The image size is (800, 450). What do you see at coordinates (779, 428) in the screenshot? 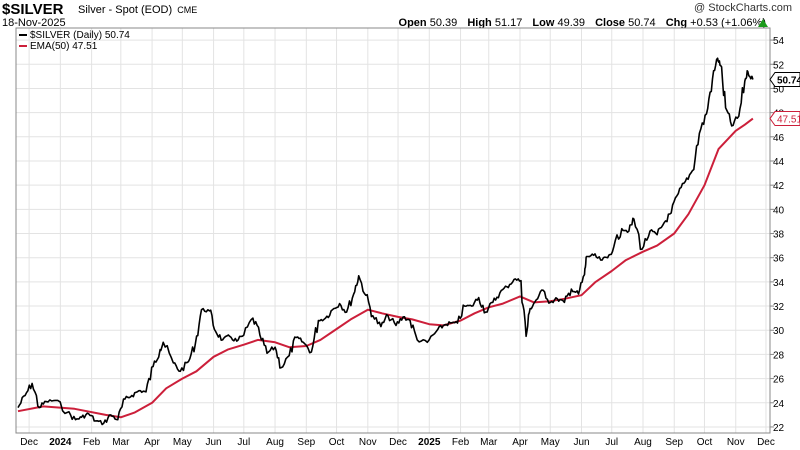
I see `y-tick-label: 22` at bounding box center [779, 428].